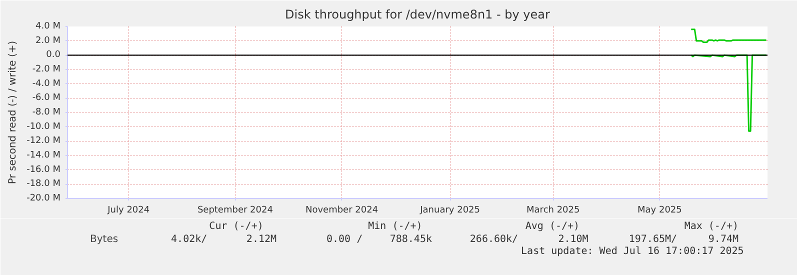 Image resolution: width=797 pixels, height=275 pixels. What do you see at coordinates (494, 239) in the screenshot?
I see `text: 266.60k/` at bounding box center [494, 239].